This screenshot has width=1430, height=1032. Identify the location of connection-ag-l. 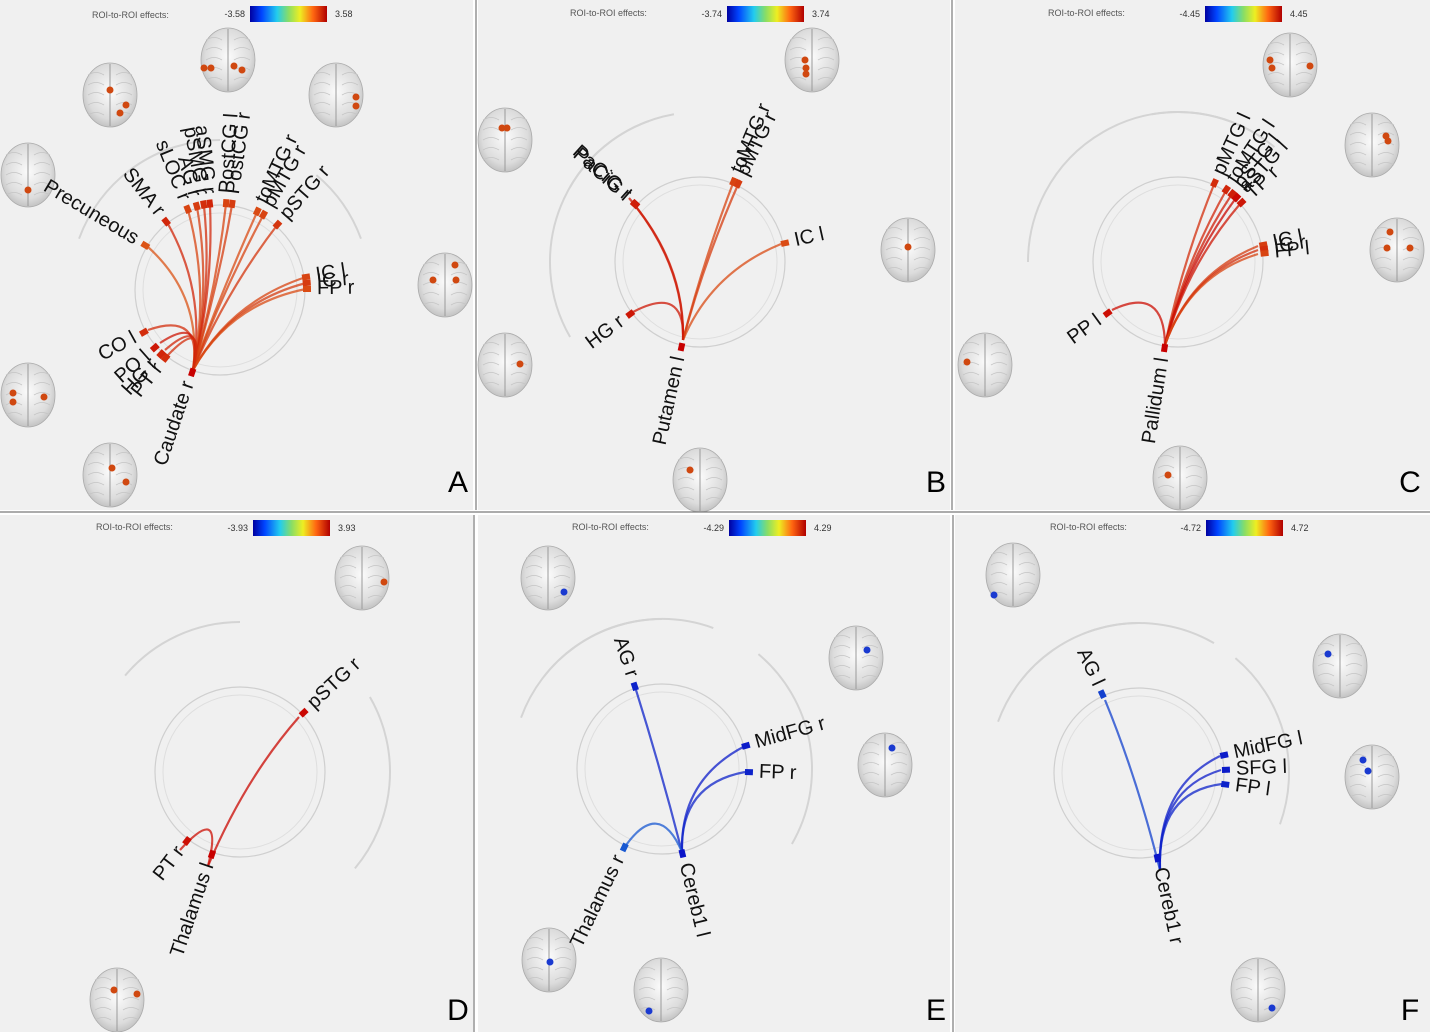
(1132, 785).